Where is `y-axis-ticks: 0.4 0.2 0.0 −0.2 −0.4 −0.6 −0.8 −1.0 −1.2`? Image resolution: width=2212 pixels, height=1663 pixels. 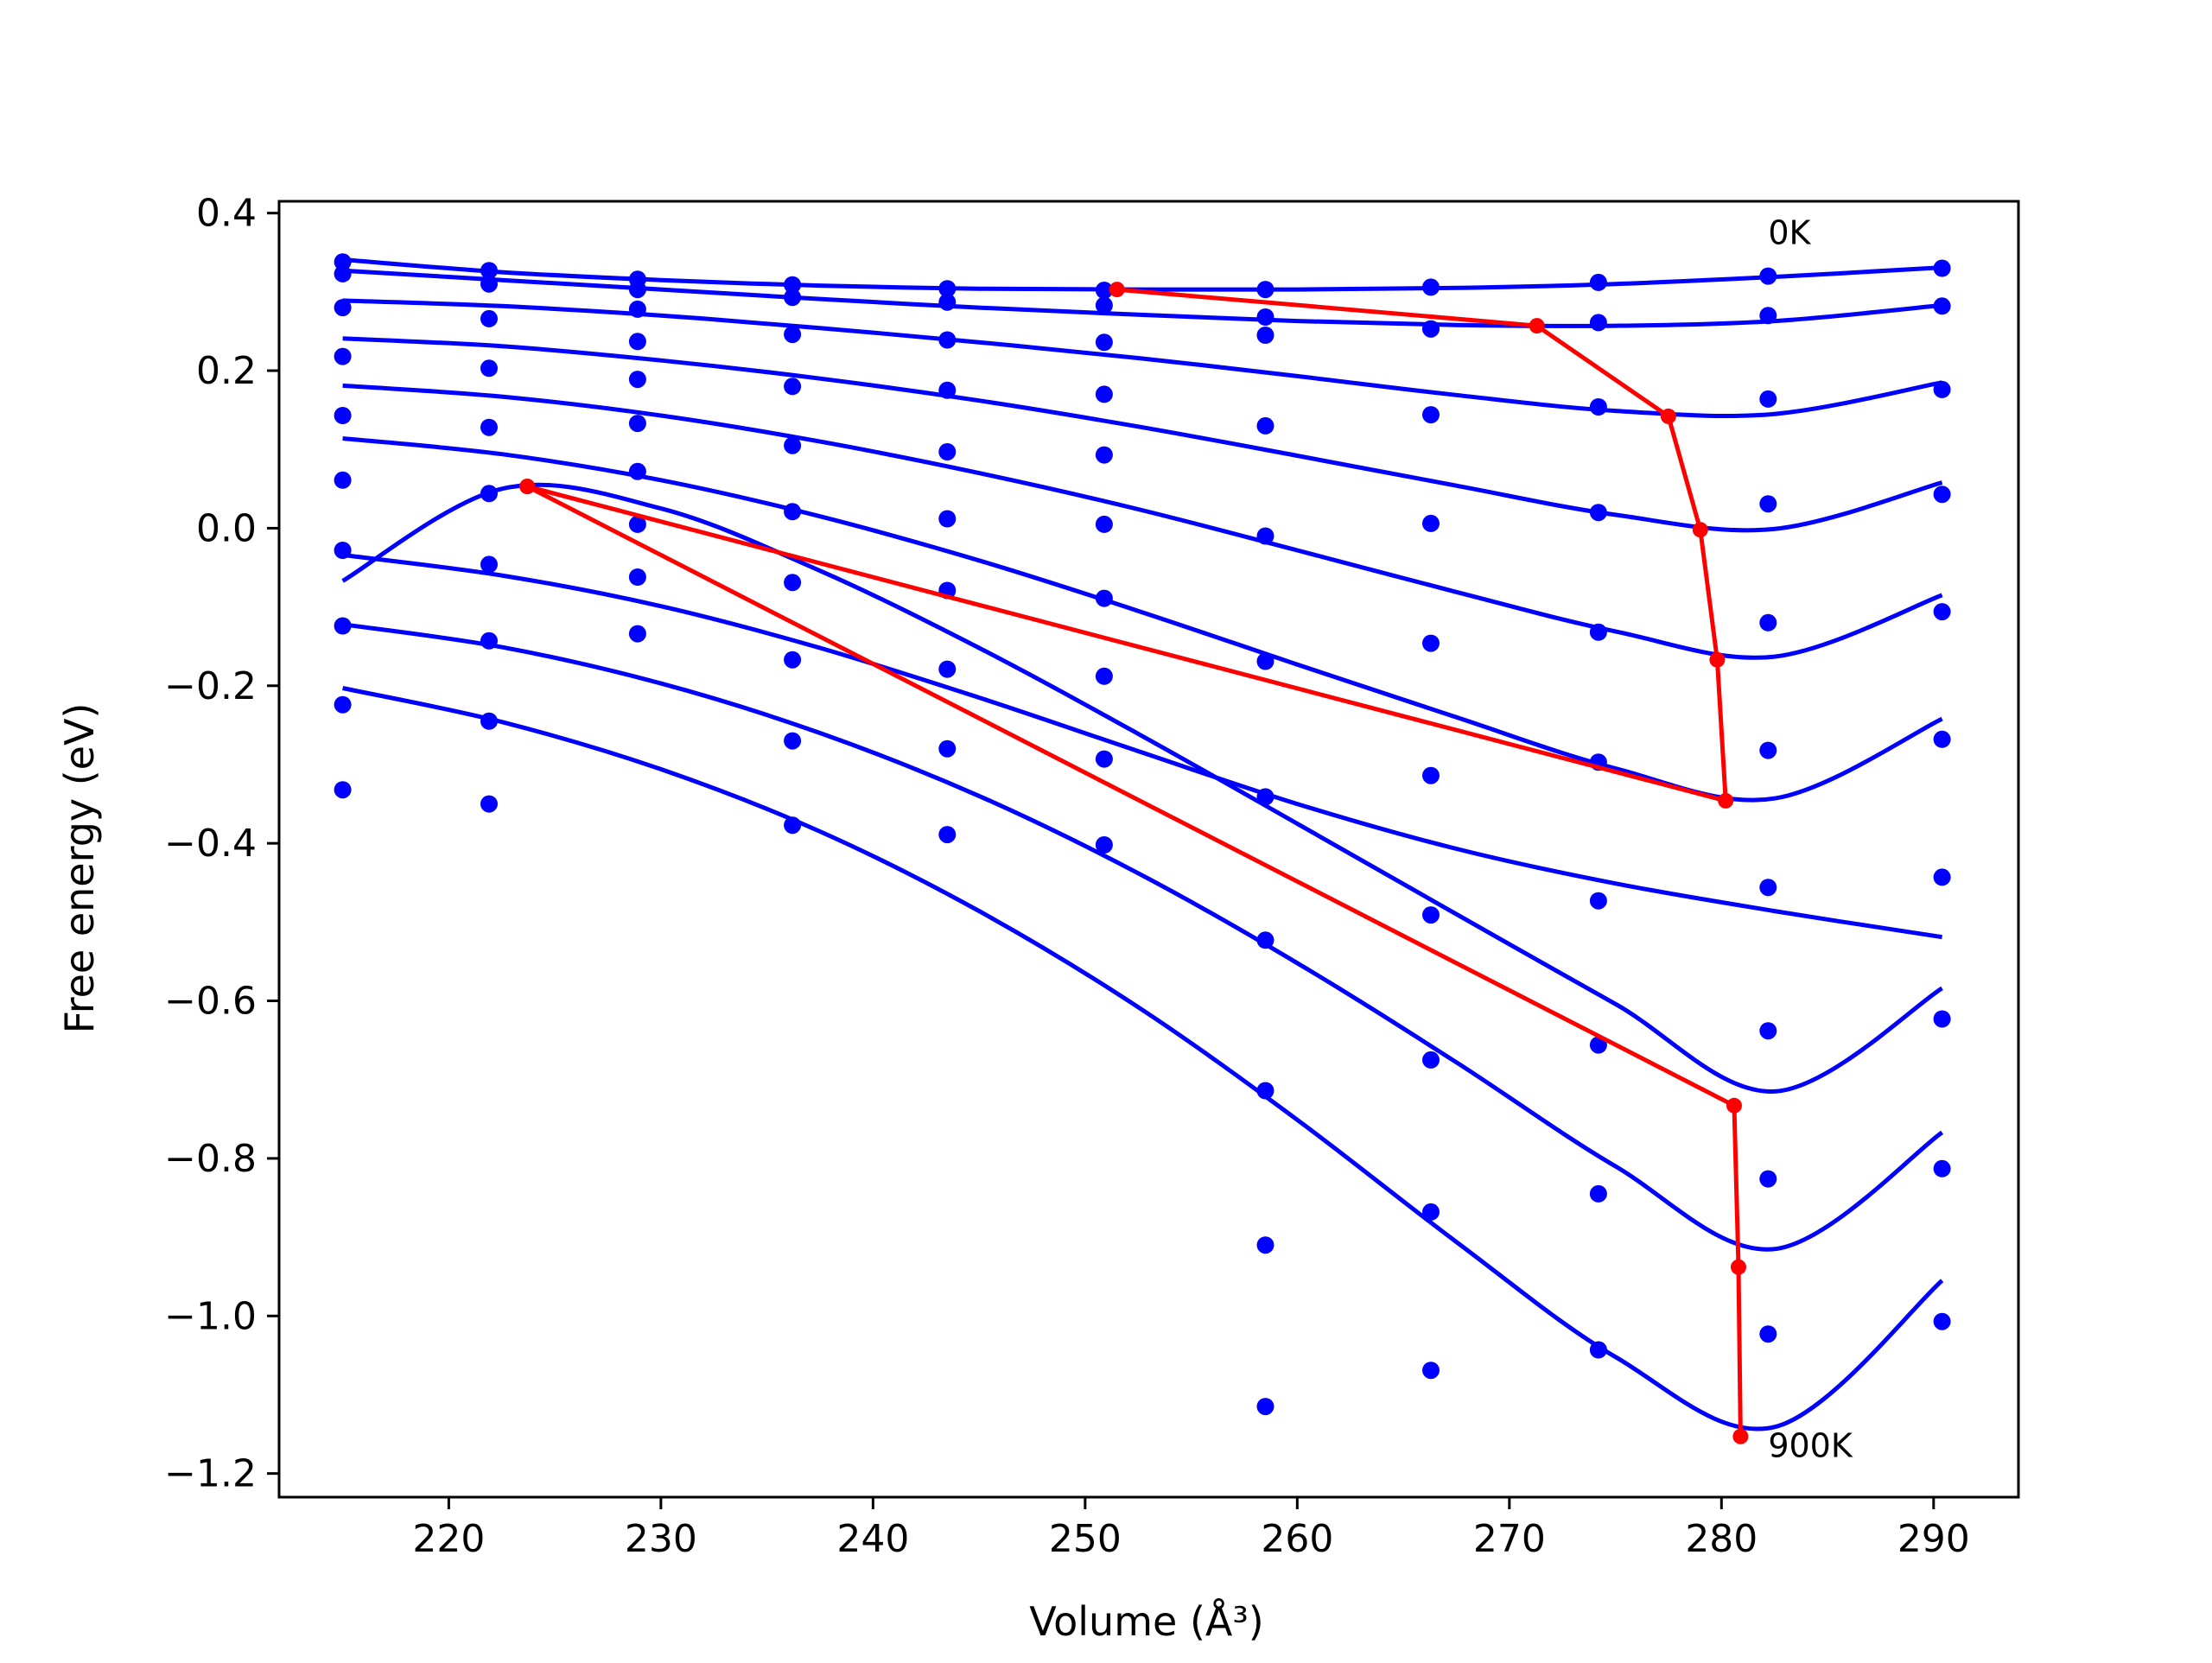 y-axis-ticks: 0.4 0.2 0.0 −0.2 −0.4 −0.6 −0.8 −1.0 −1.2 is located at coordinates (221, 844).